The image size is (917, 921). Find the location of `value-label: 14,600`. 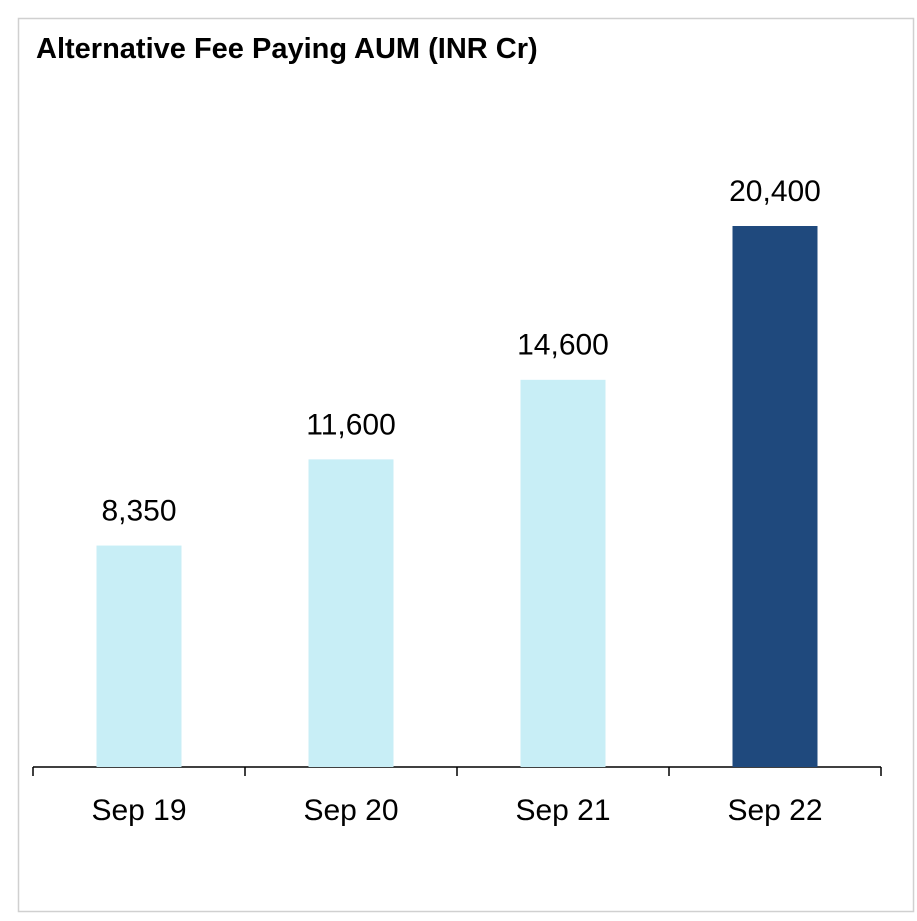

value-label: 14,600 is located at coordinates (563, 345).